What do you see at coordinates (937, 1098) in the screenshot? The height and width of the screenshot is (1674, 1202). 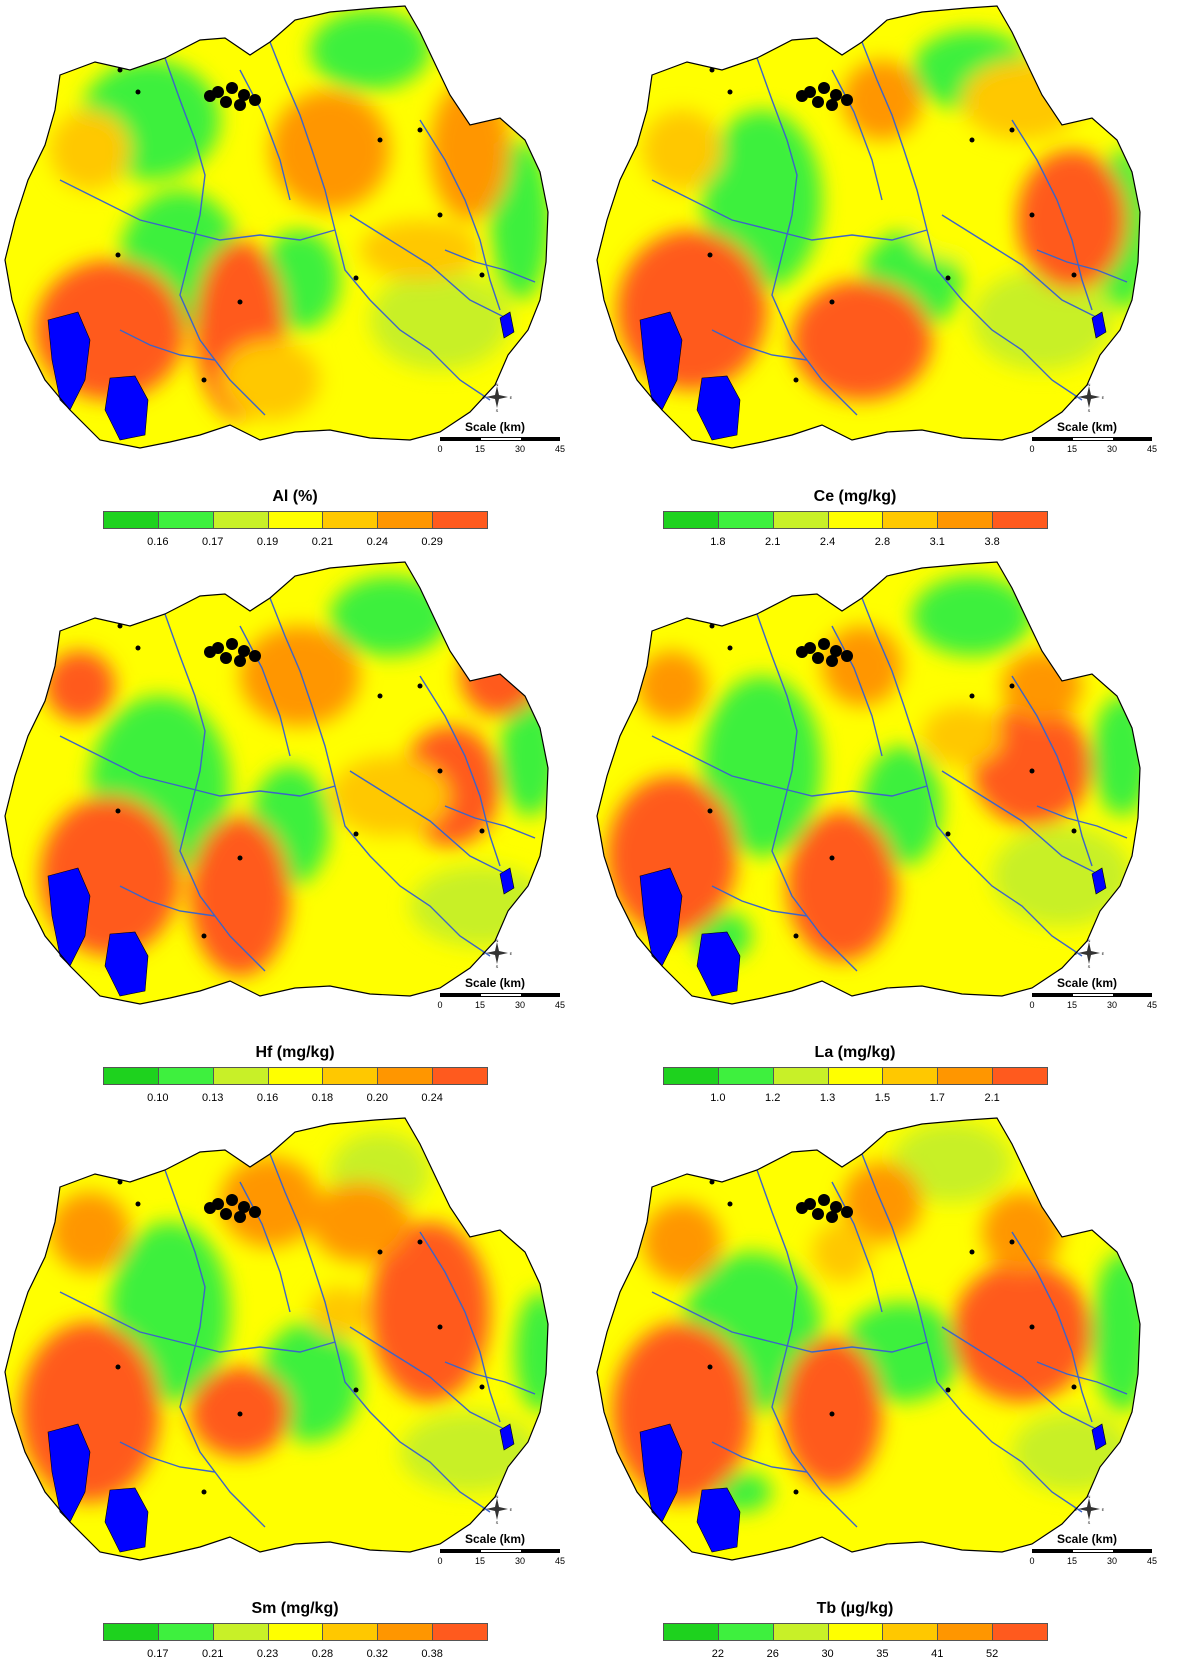 I see `legend-tick-label: 1.7` at bounding box center [937, 1098].